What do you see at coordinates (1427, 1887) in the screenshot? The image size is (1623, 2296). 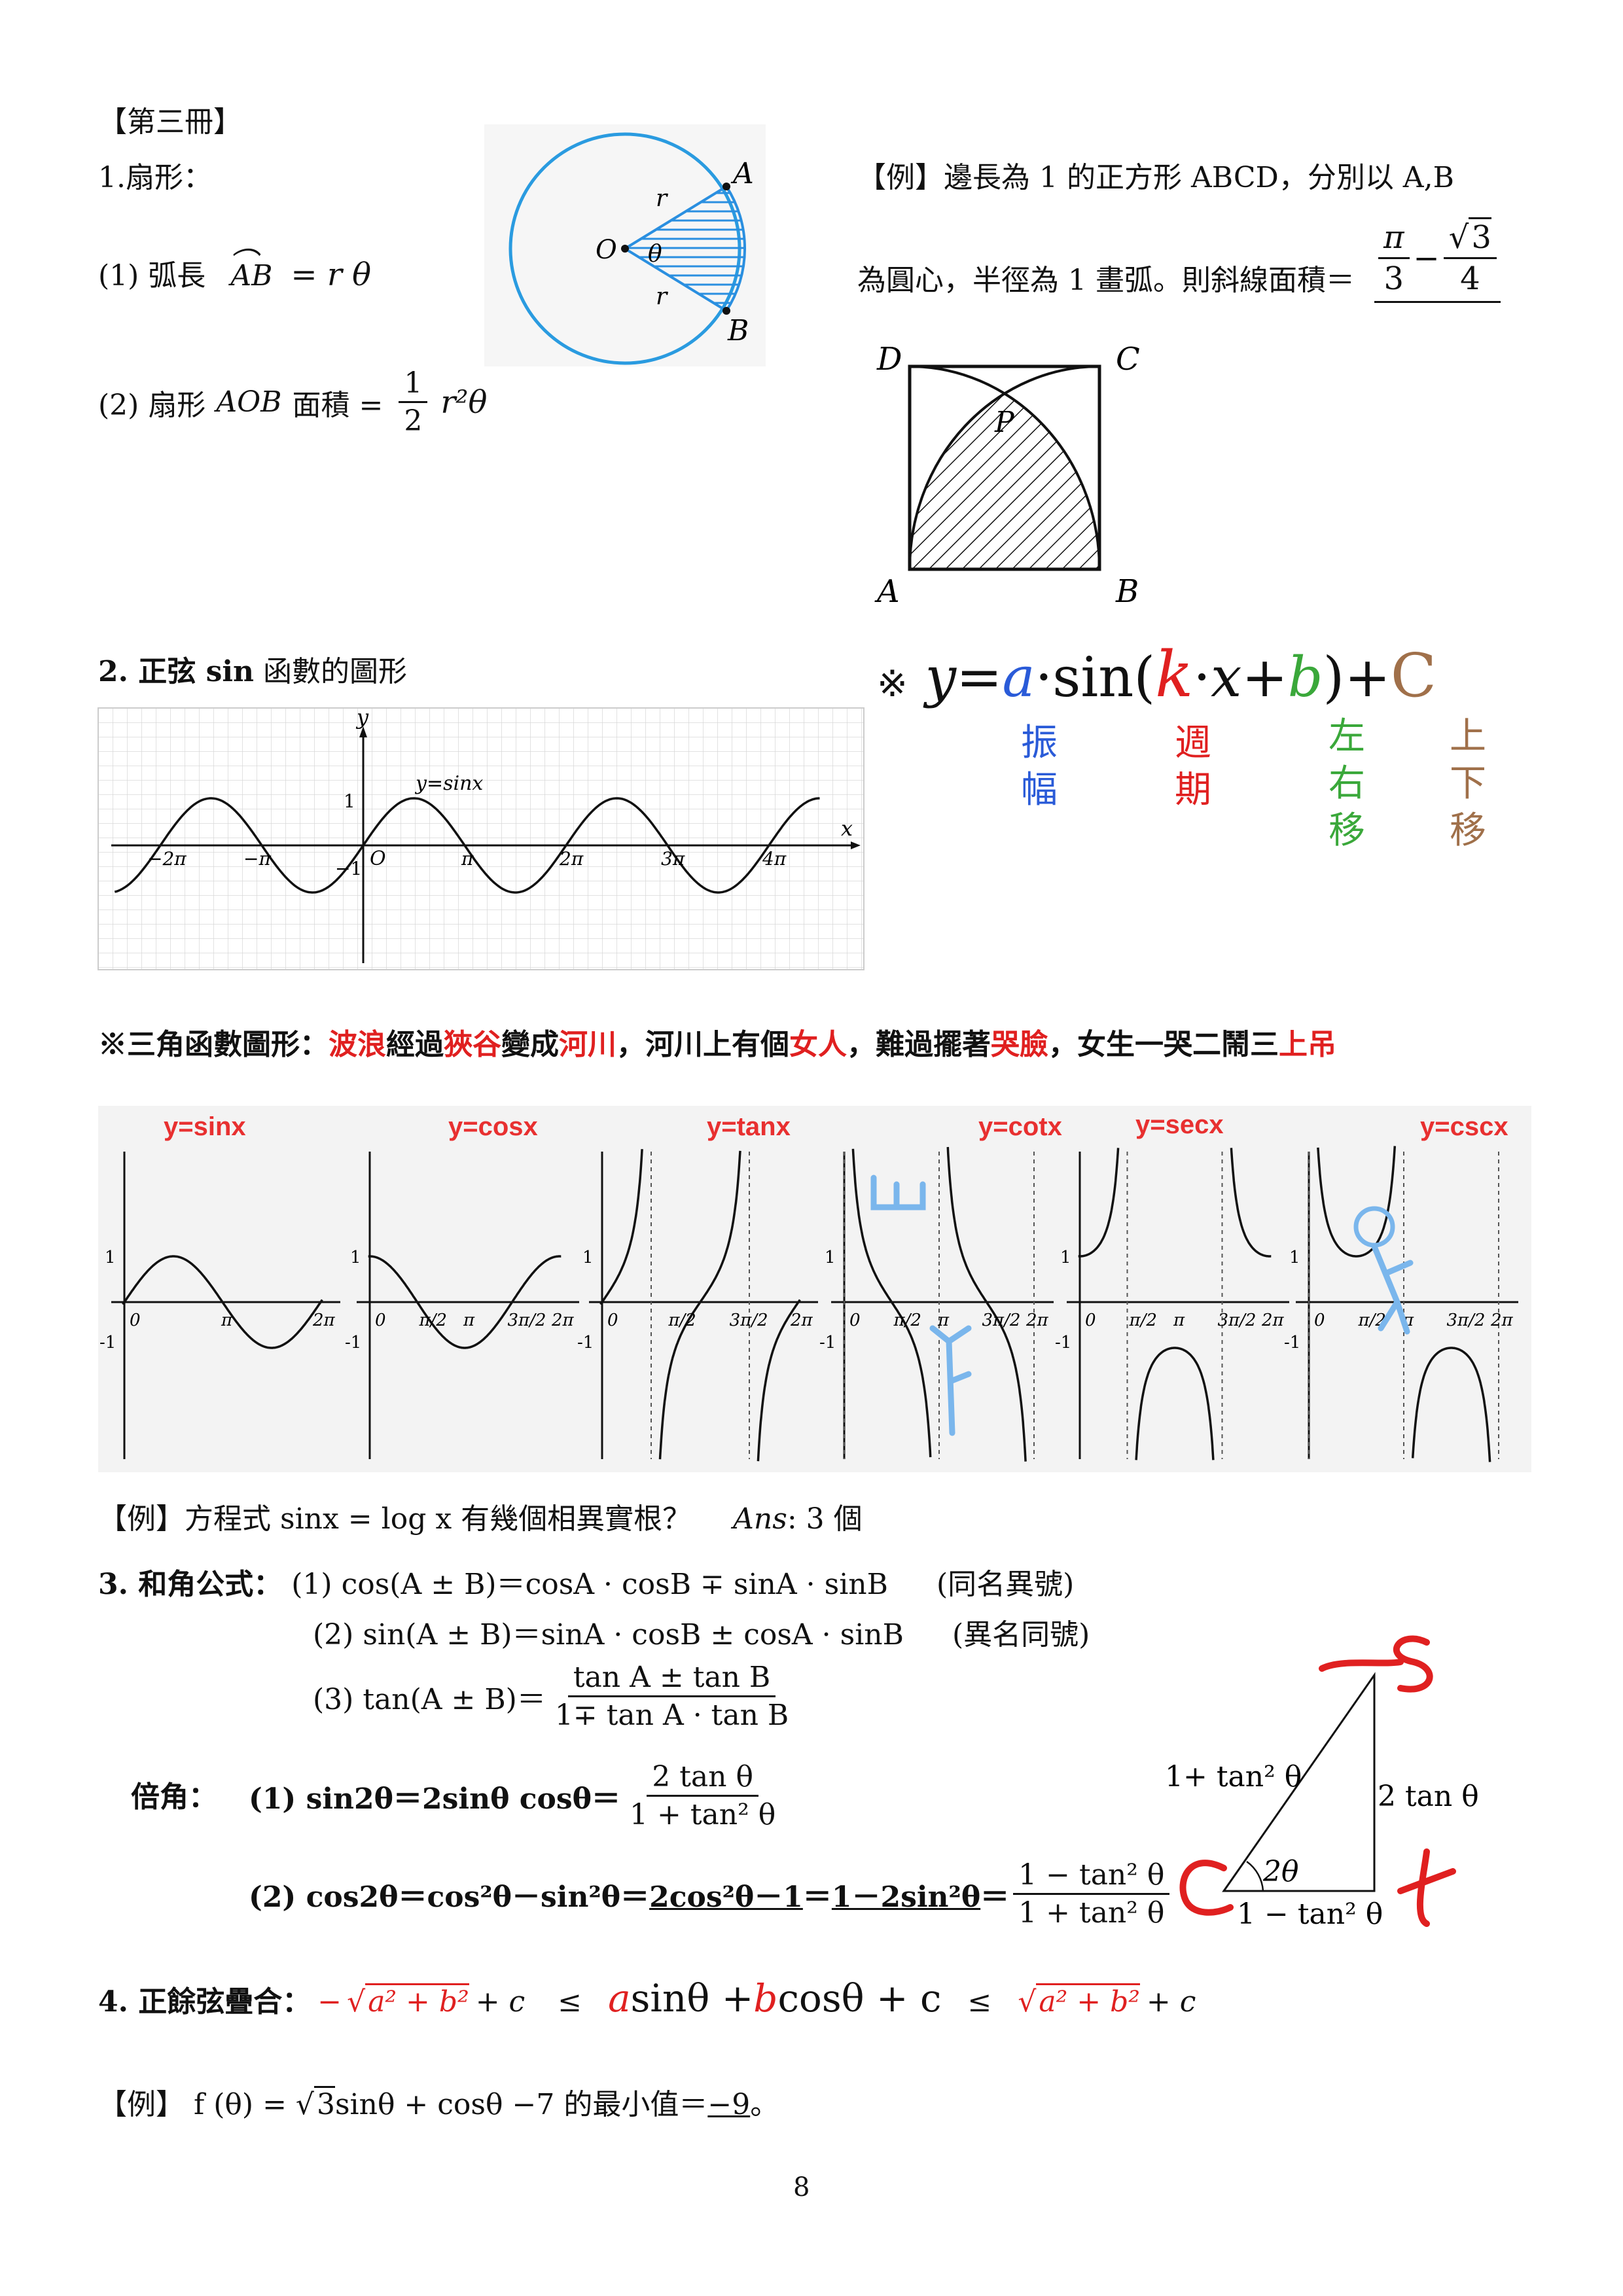 I see `hand-t` at bounding box center [1427, 1887].